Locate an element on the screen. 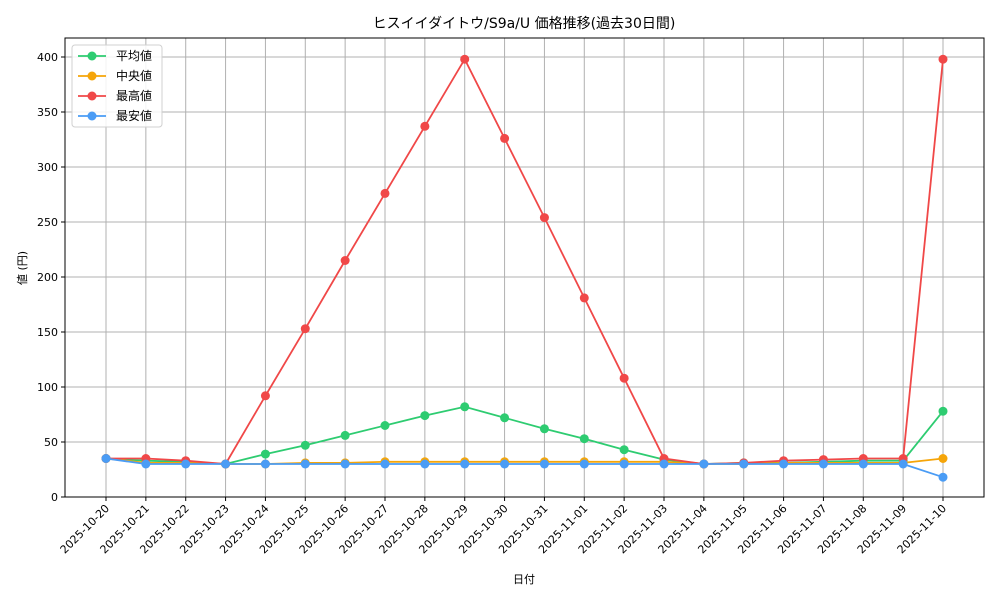  chart-title: ヒスイイダイトウ/S9a/U 価格推移(過去30日間) is located at coordinates (524, 24).